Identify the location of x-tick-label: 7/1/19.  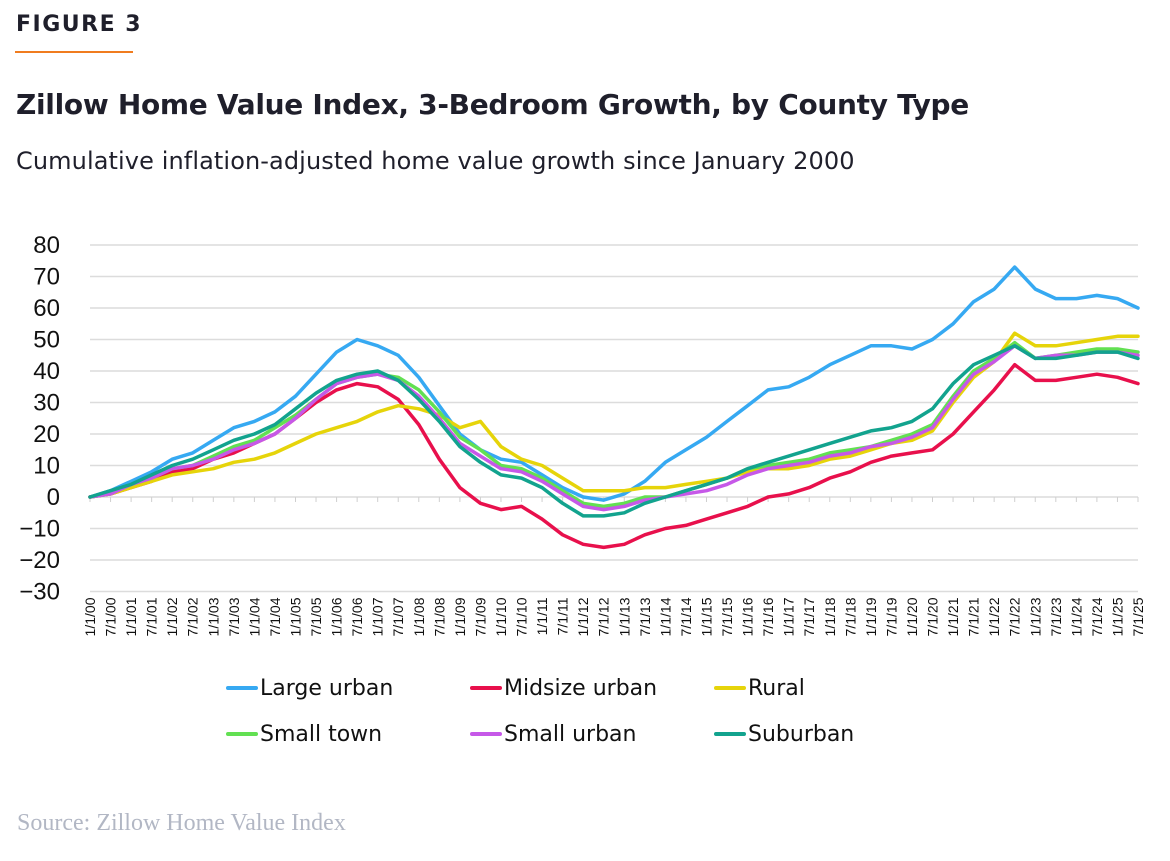
(891, 616).